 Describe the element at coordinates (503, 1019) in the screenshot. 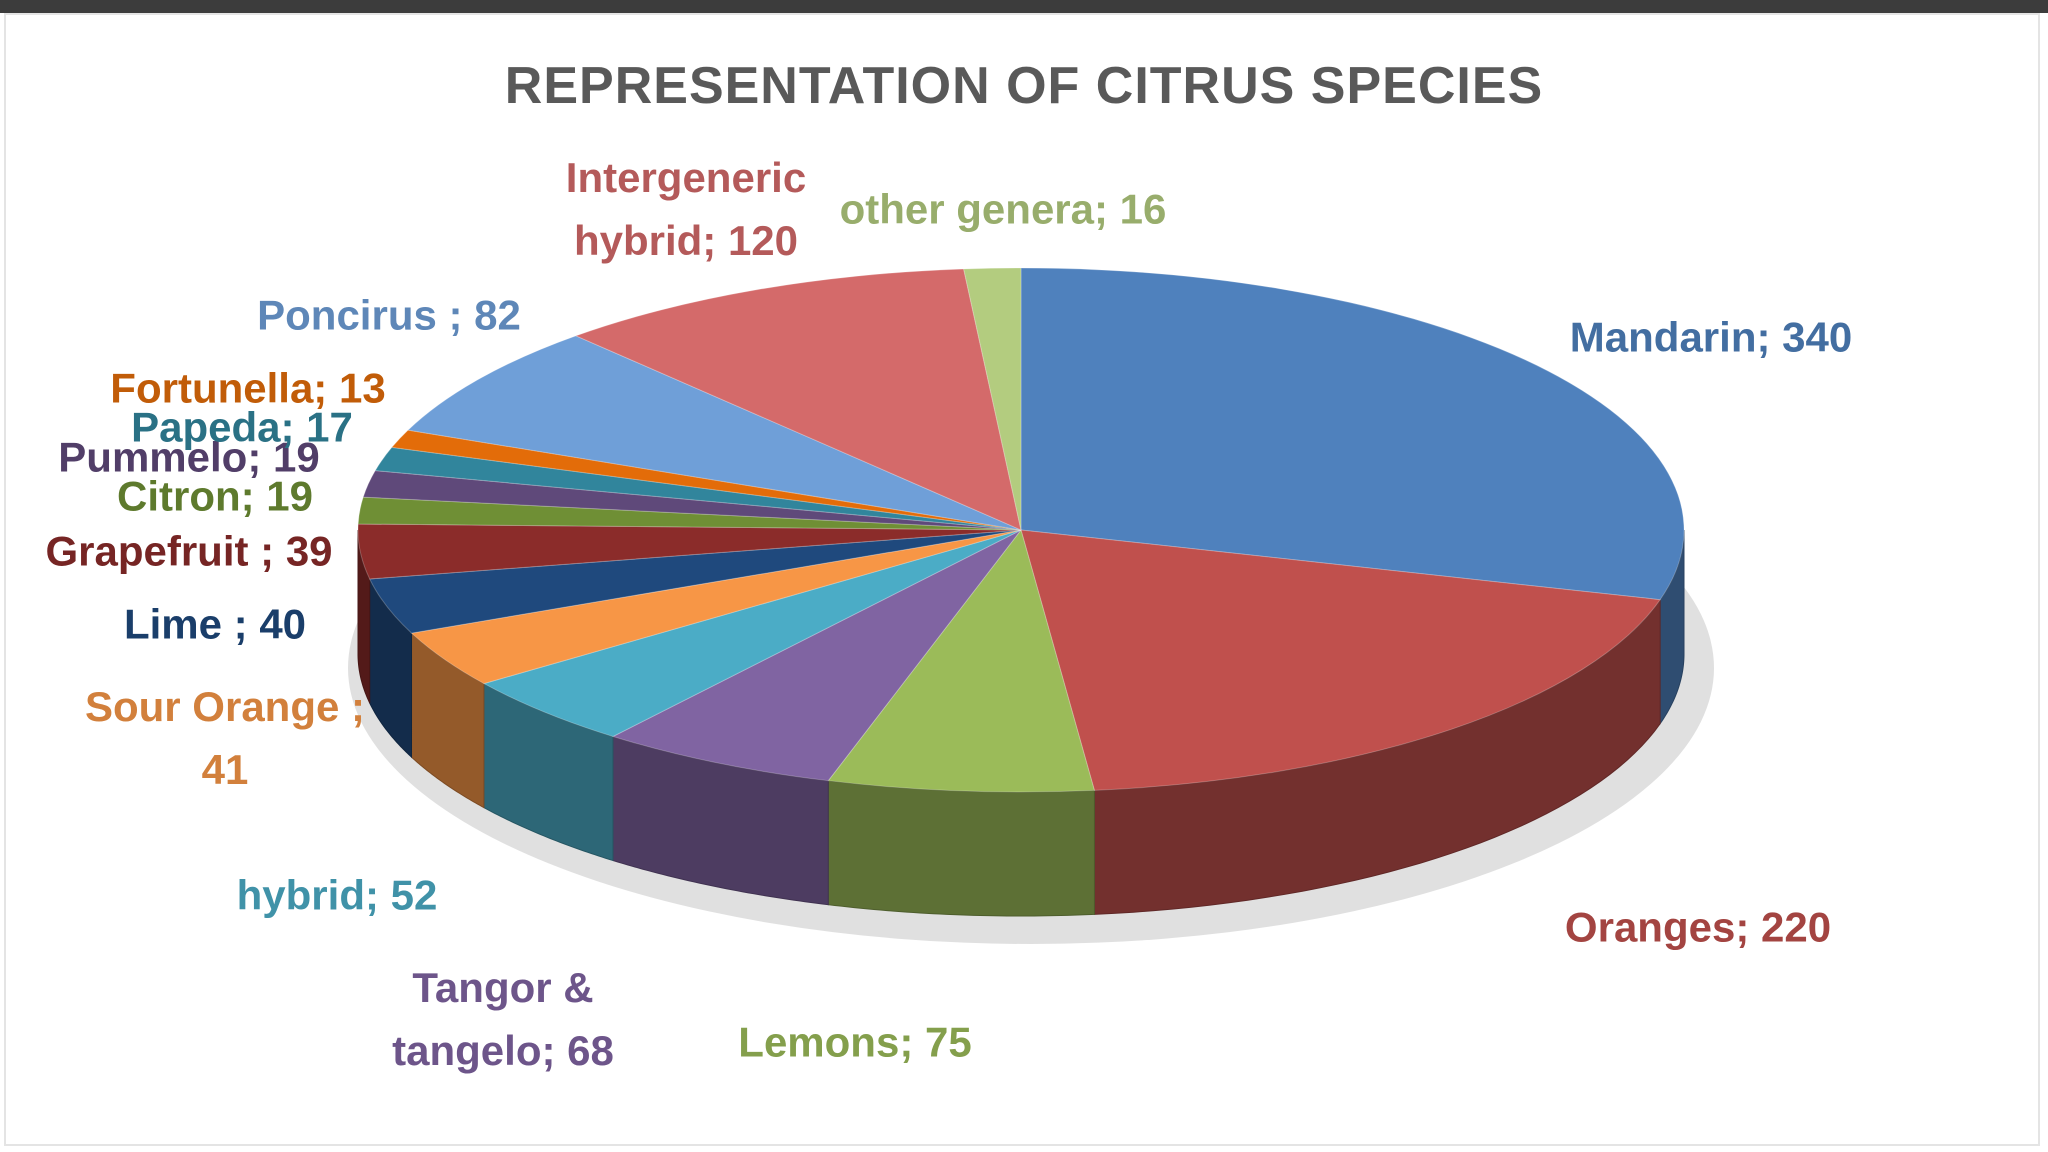

I see `data-label: Tangor & tangelo; 68` at that location.